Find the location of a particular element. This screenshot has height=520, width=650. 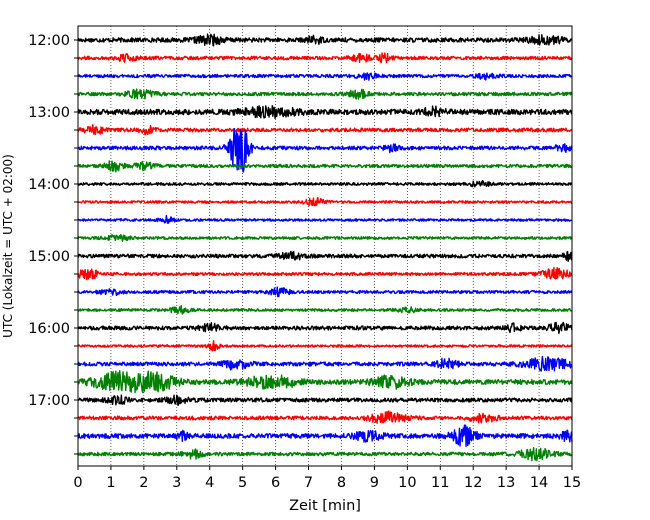

x-tick-label: 1 is located at coordinates (110, 483).